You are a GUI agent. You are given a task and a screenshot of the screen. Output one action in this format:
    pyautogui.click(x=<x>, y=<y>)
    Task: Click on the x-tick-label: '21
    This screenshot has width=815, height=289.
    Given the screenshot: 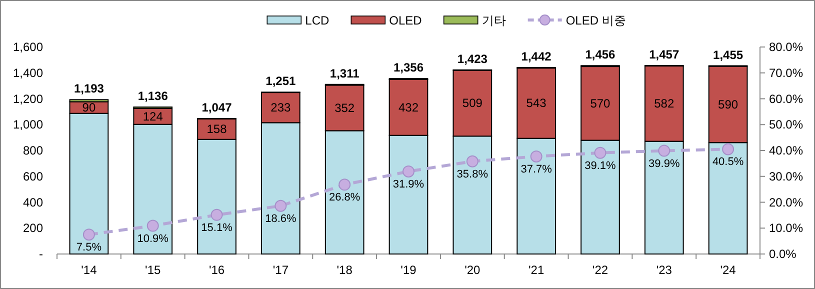 What is the action you would take?
    pyautogui.click(x=536, y=270)
    